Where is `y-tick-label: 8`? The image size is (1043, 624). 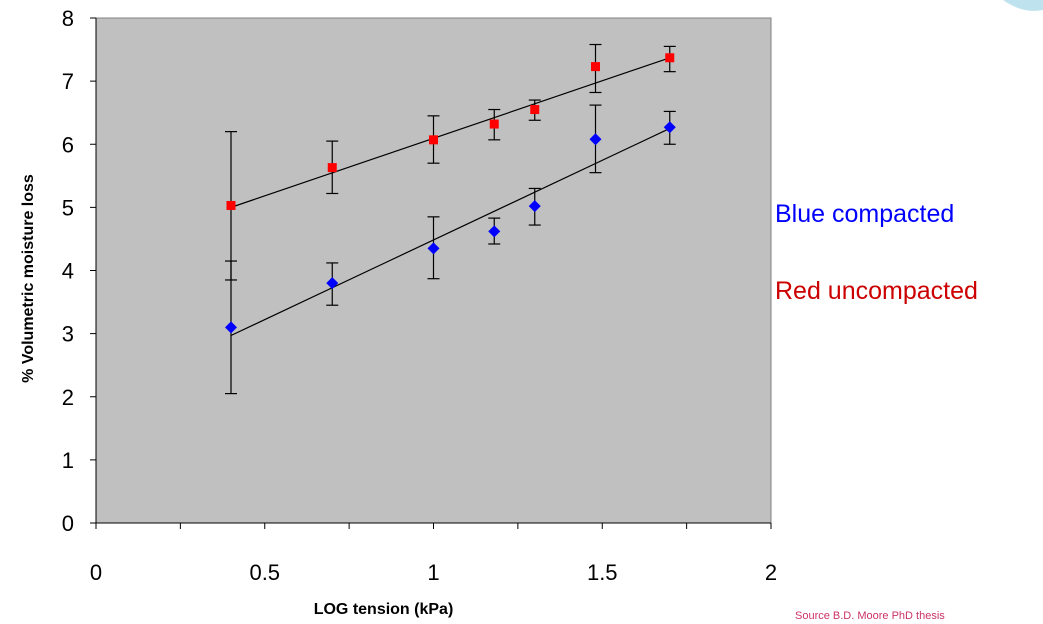 y-tick-label: 8 is located at coordinates (68, 18).